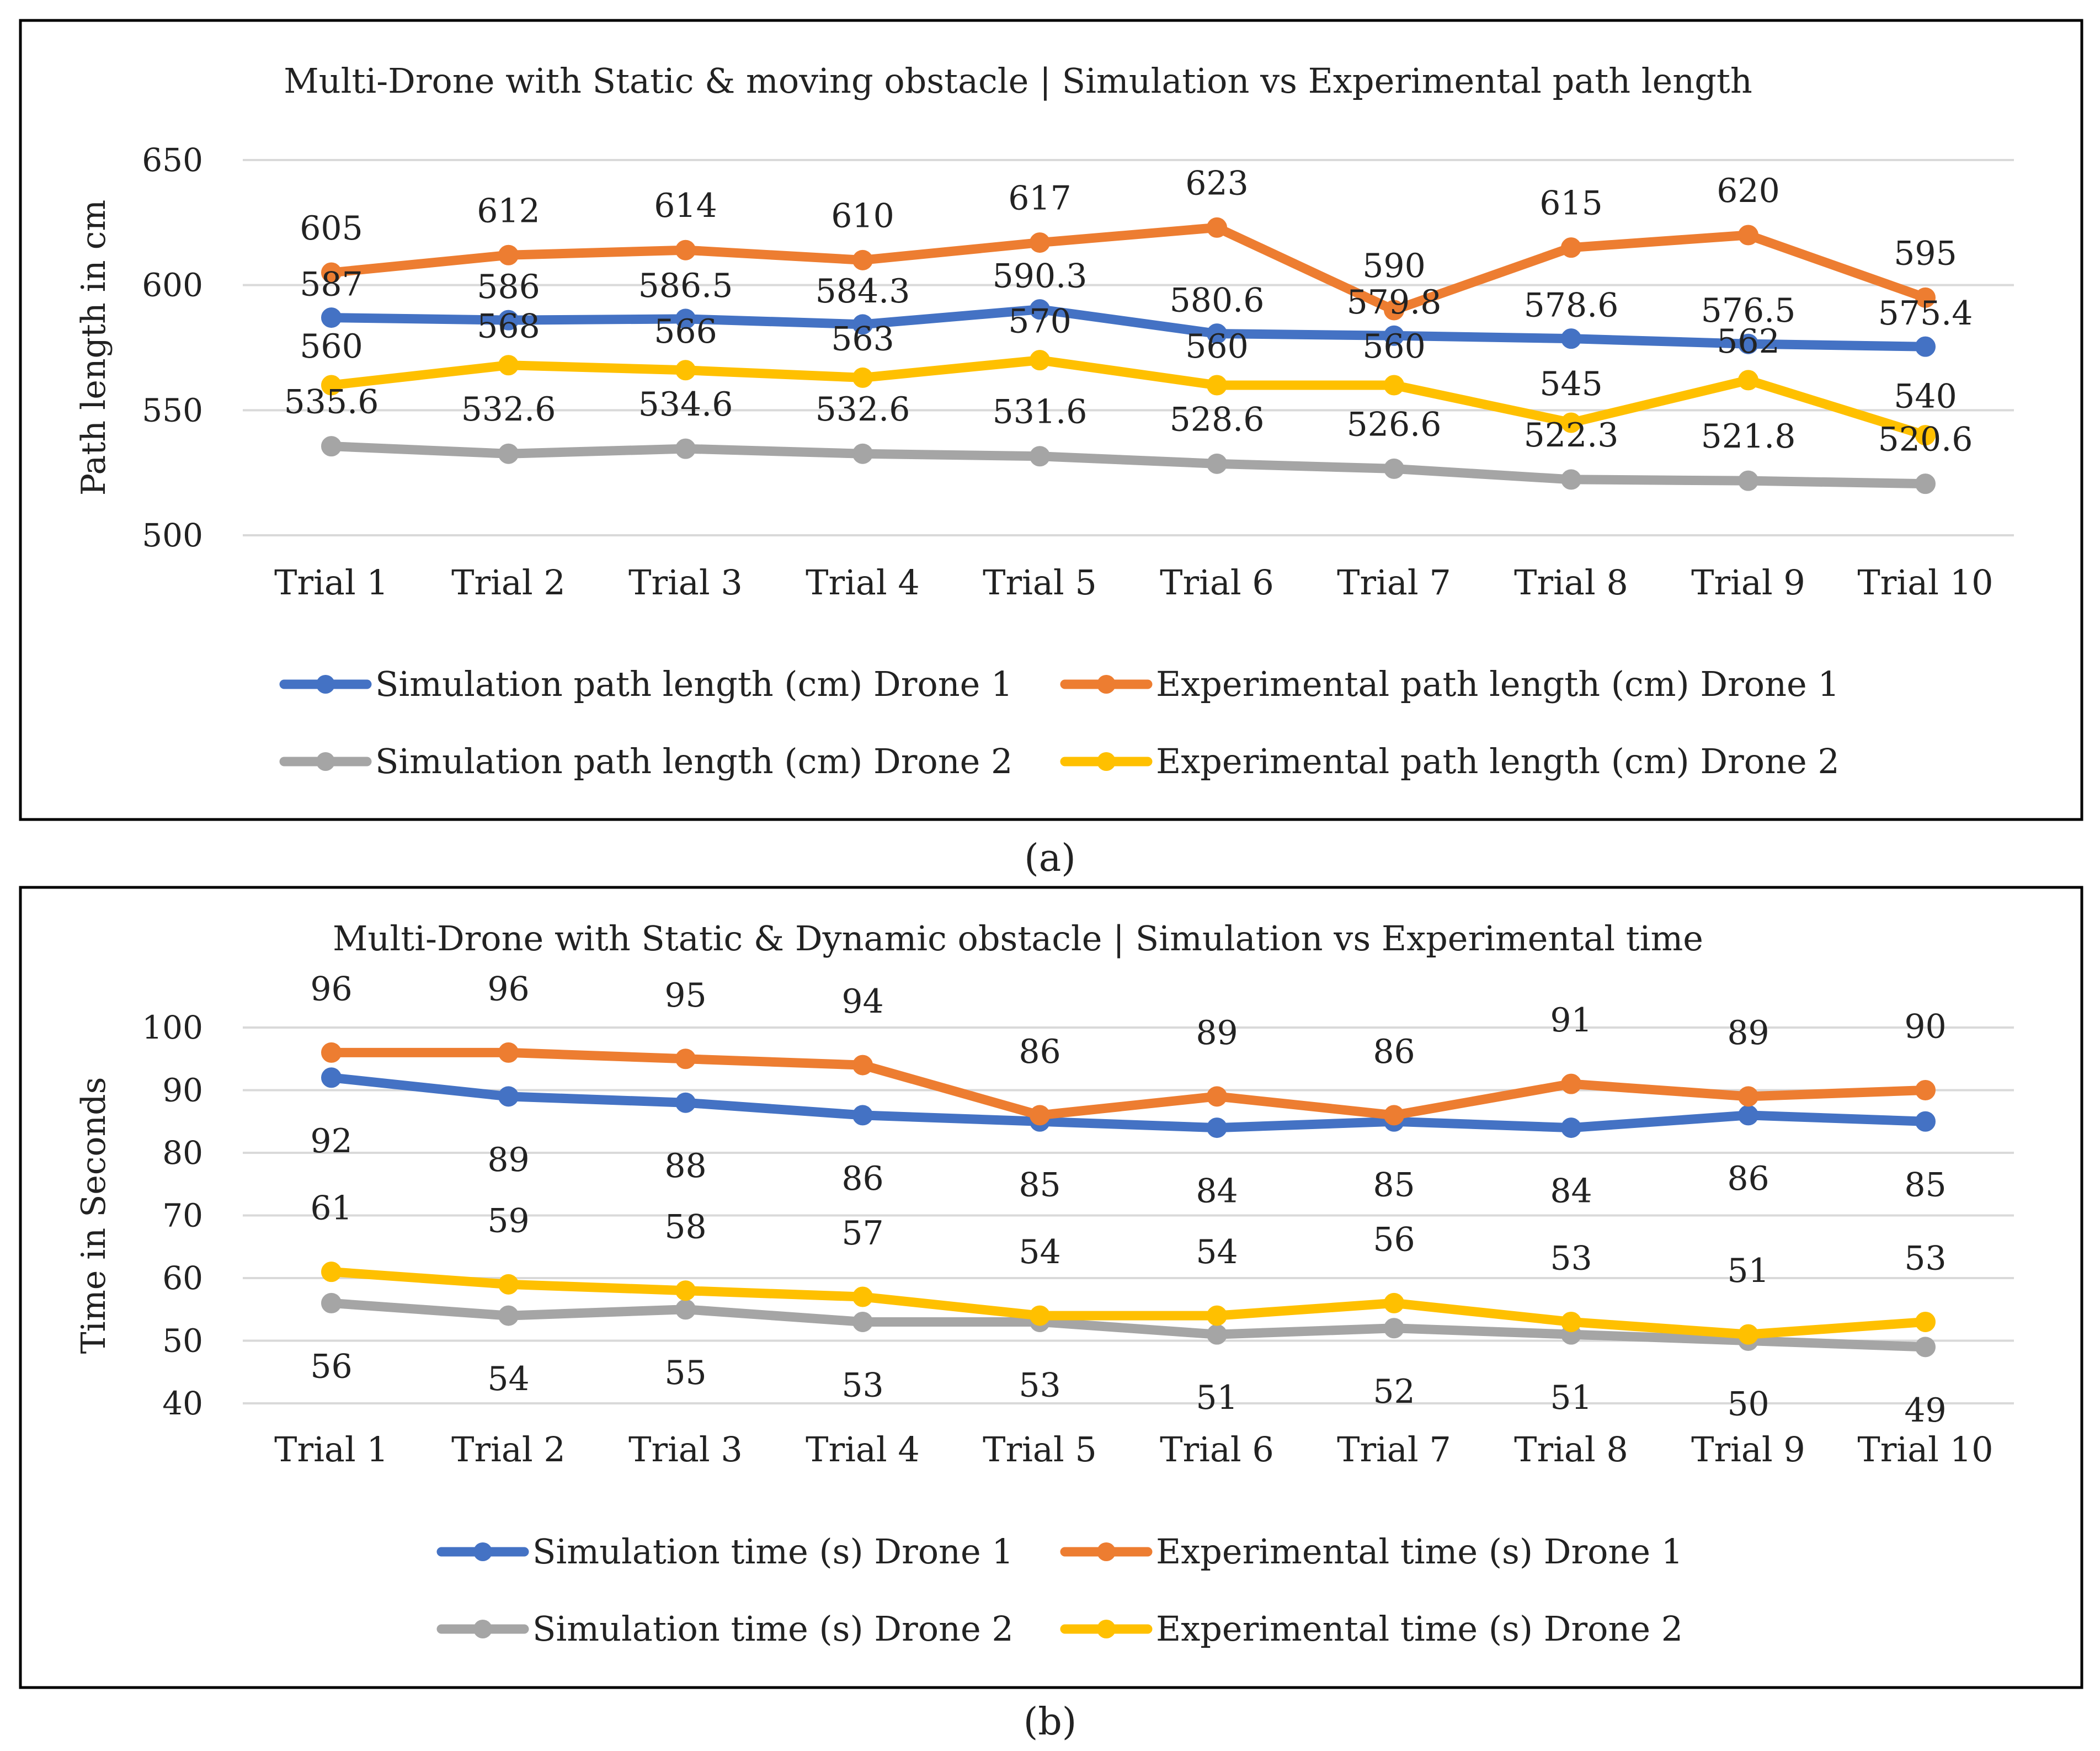 This screenshot has width=2100, height=1751. What do you see at coordinates (1040, 1450) in the screenshot?
I see `x-tick-label: Trial 5` at bounding box center [1040, 1450].